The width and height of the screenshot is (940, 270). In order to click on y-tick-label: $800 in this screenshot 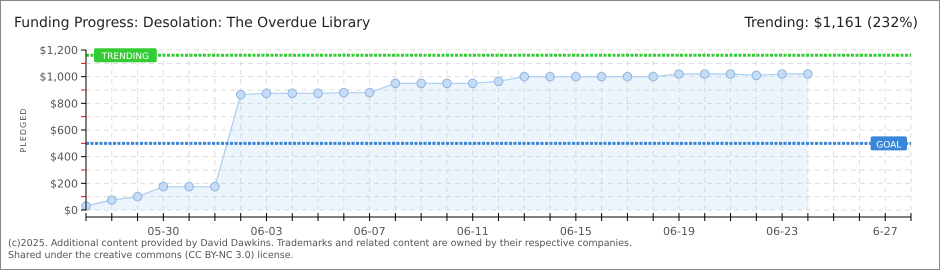, I will do `click(64, 103)`.